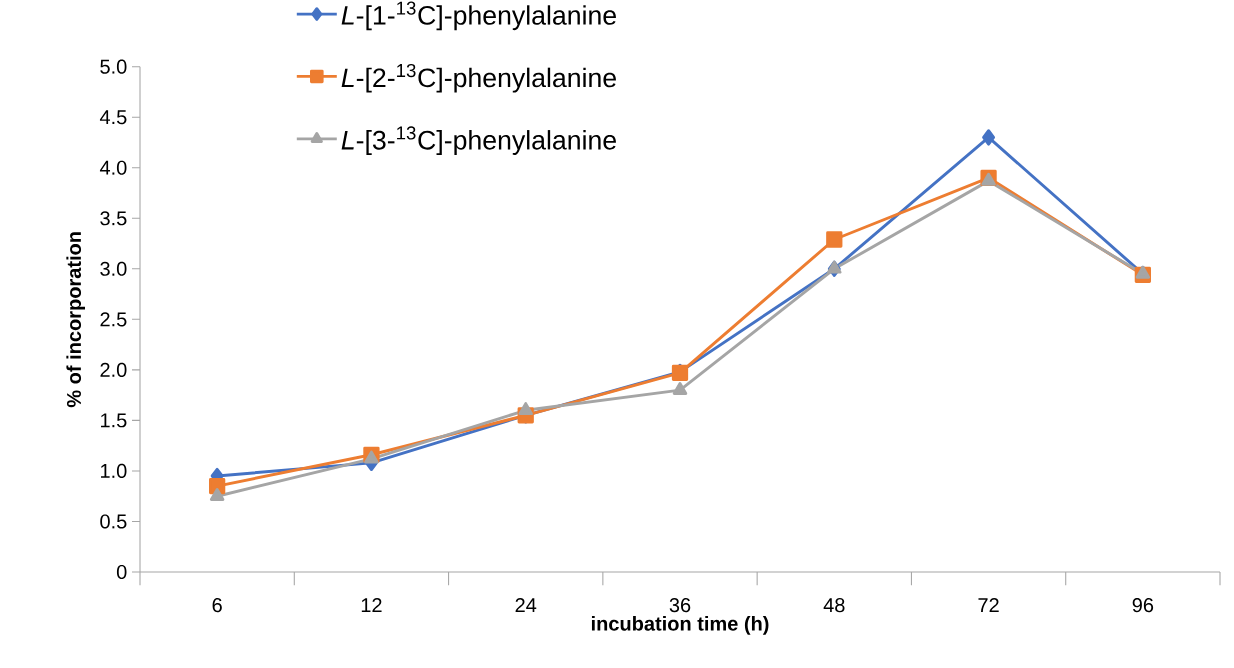  Describe the element at coordinates (371, 605) in the screenshot. I see `x-tick-label: 12` at that location.